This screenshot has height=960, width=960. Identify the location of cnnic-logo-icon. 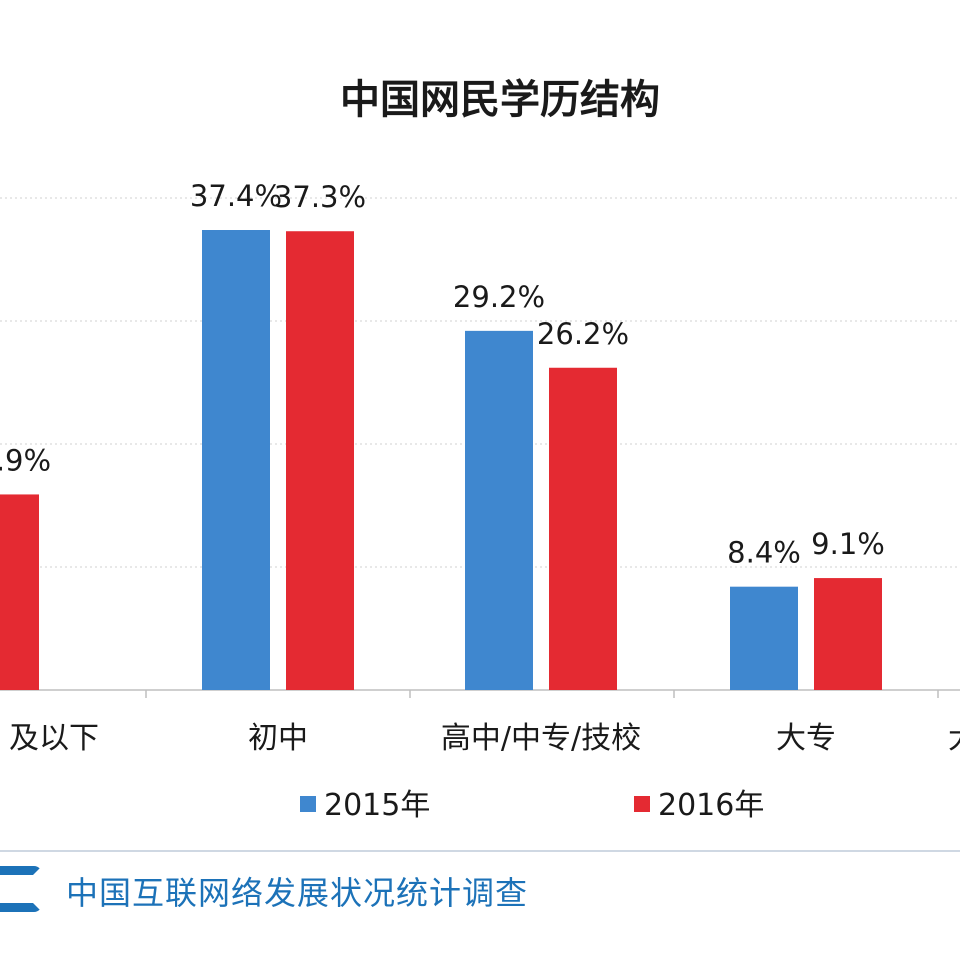
(21, 889).